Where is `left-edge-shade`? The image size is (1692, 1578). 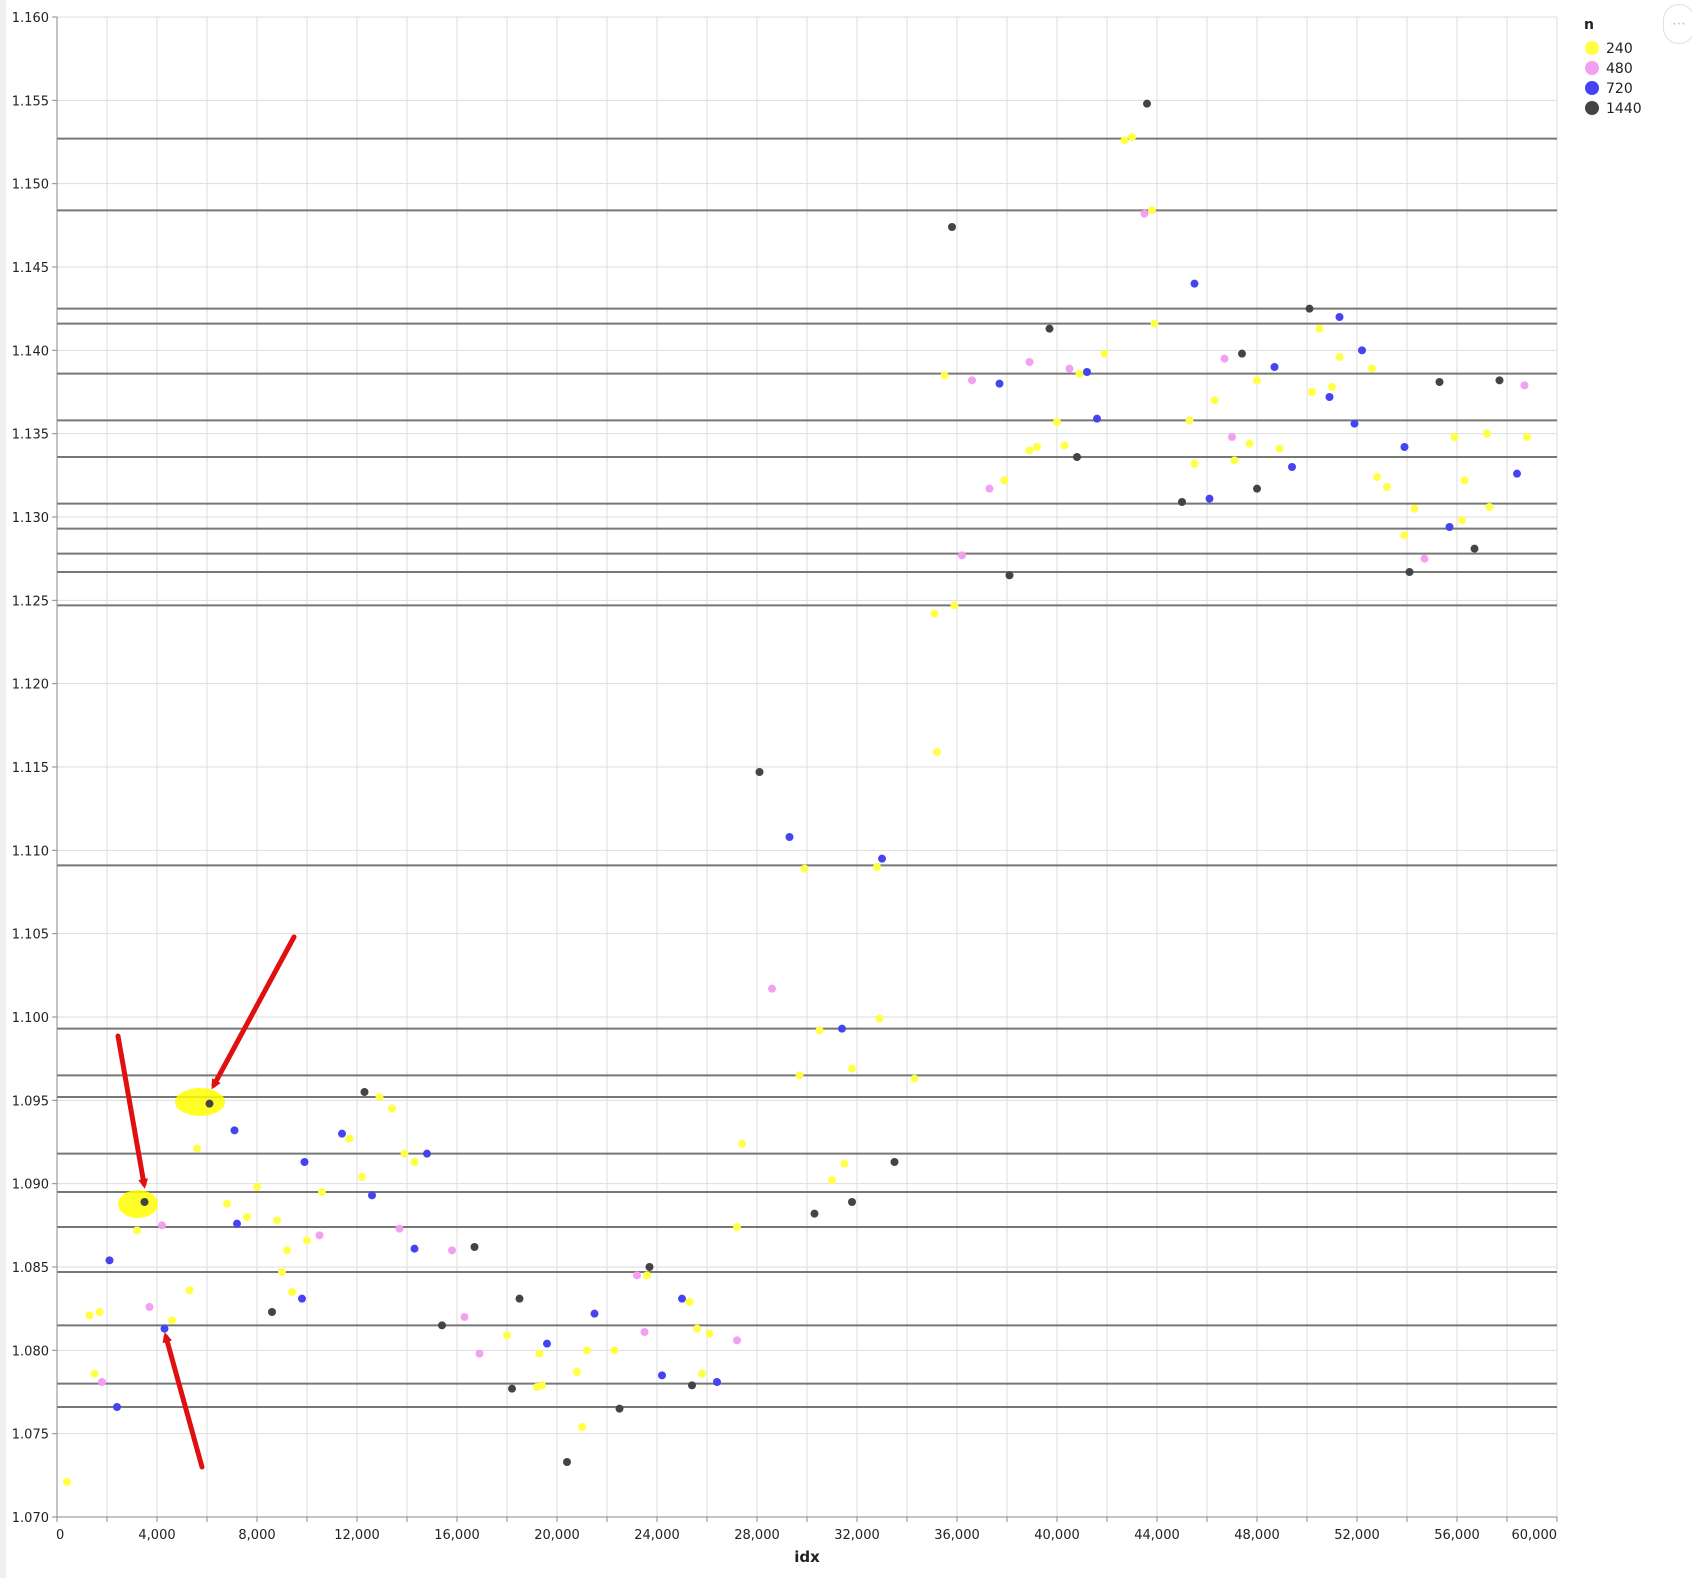 left-edge-shade is located at coordinates (3, 789).